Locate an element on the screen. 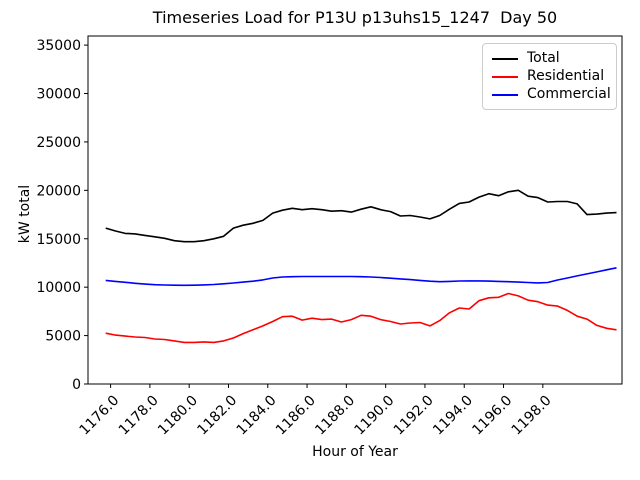 This screenshot has width=640, height=480. x-tick-label: 1190.0 is located at coordinates (375, 416).